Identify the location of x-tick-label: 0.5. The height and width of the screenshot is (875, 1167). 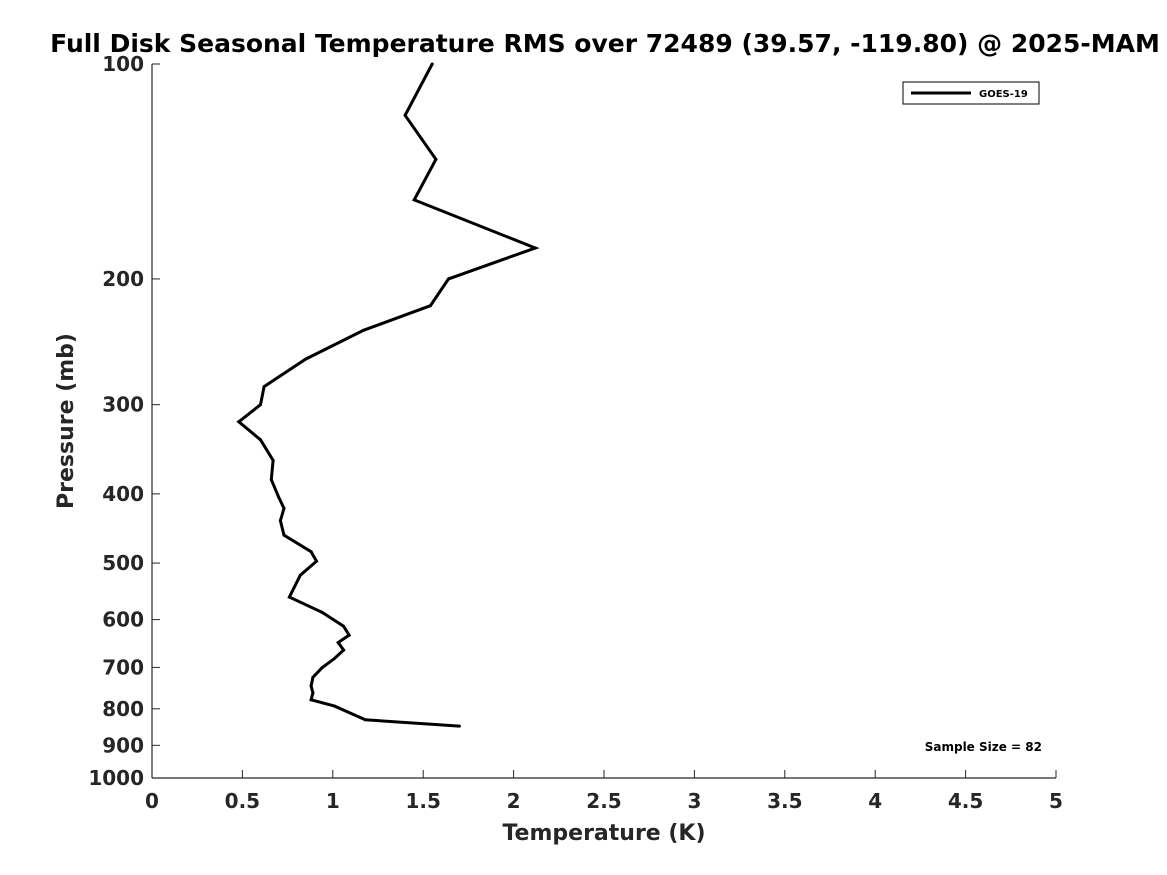
(242, 801).